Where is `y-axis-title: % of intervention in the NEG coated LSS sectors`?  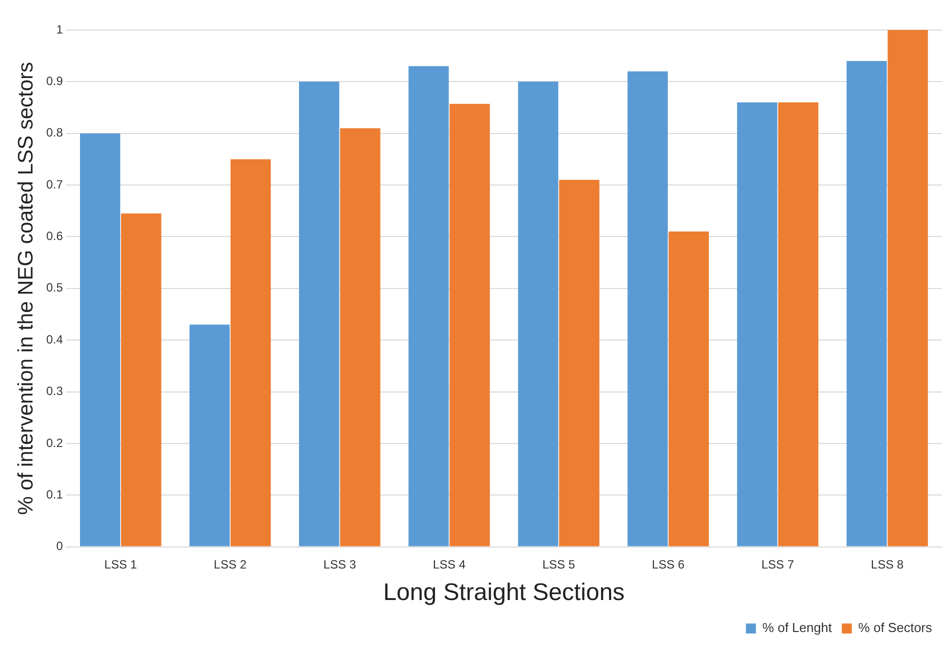 y-axis-title: % of intervention in the NEG coated LSS sectors is located at coordinates (26, 288).